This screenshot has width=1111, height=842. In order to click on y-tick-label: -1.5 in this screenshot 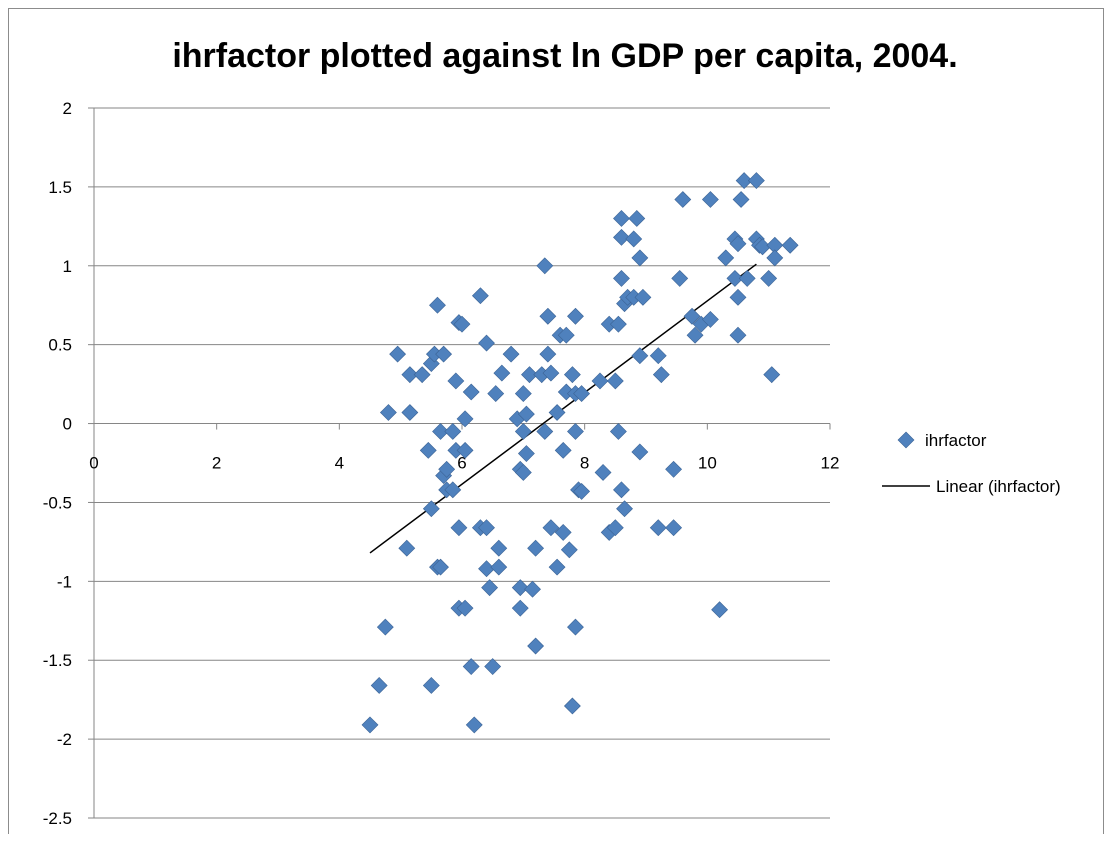, I will do `click(57, 660)`.